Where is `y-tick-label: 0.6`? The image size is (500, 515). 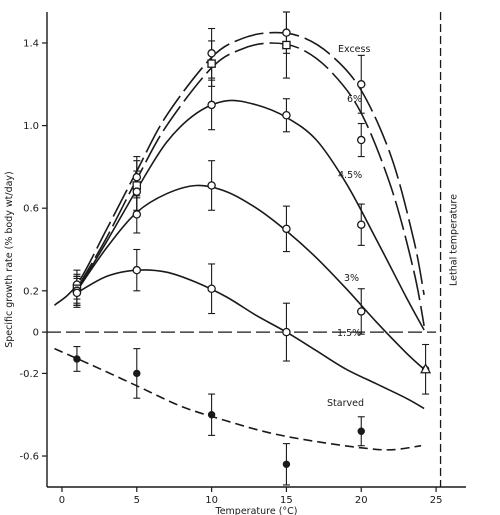
y-tick-label: 0.6 is located at coordinates (31, 209).